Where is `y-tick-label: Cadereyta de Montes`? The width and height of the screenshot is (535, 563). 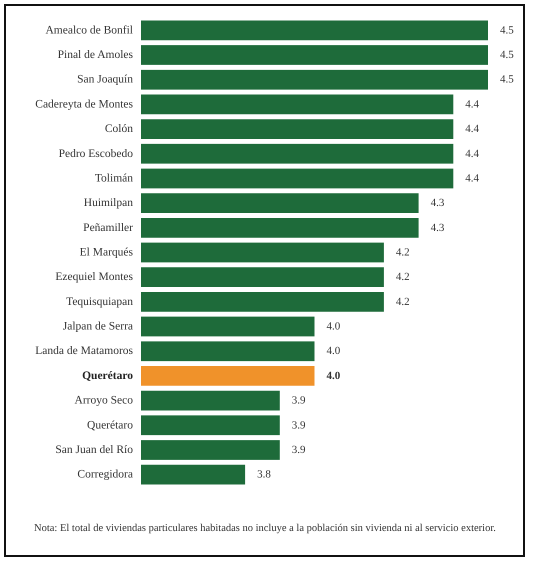
y-tick-label: Cadereyta de Montes is located at coordinates (84, 104).